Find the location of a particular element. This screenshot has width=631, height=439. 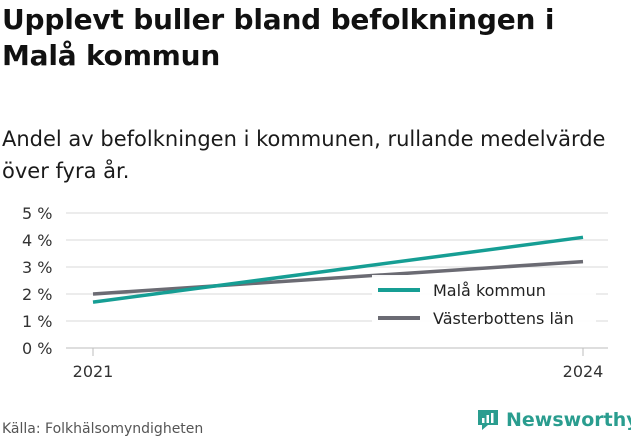

y-axis: 0 % 1 % 2 % 3 % 4 % 5 % is located at coordinates (37, 281).